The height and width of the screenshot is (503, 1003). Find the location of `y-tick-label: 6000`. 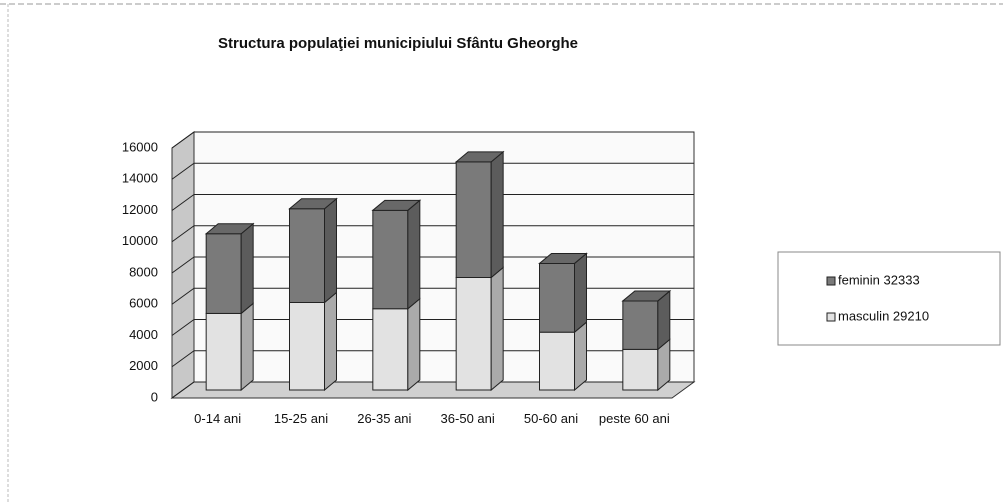

y-tick-label: 6000 is located at coordinates (143, 303).